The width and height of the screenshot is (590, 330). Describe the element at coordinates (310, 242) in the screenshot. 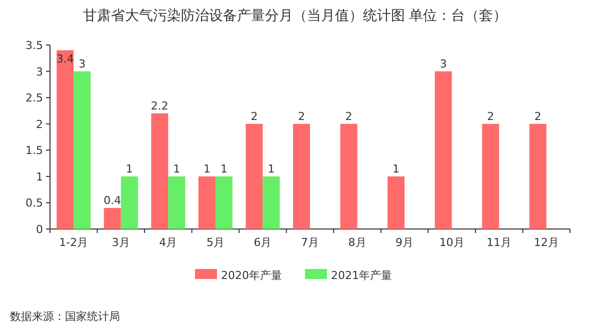

I see `x-tick-label: 7月` at that location.